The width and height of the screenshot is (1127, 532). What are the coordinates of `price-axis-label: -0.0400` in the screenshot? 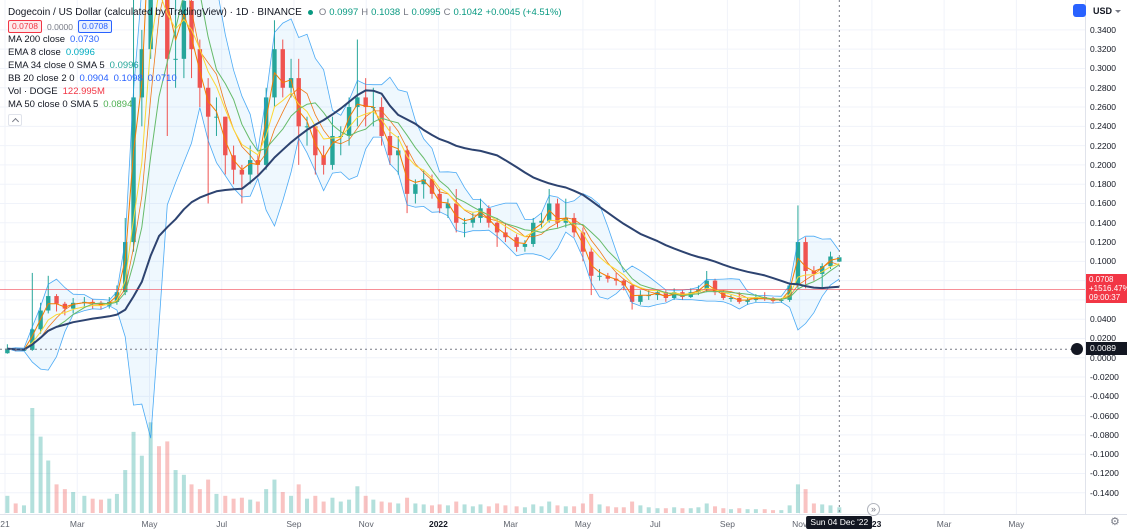 It's located at (1104, 396).